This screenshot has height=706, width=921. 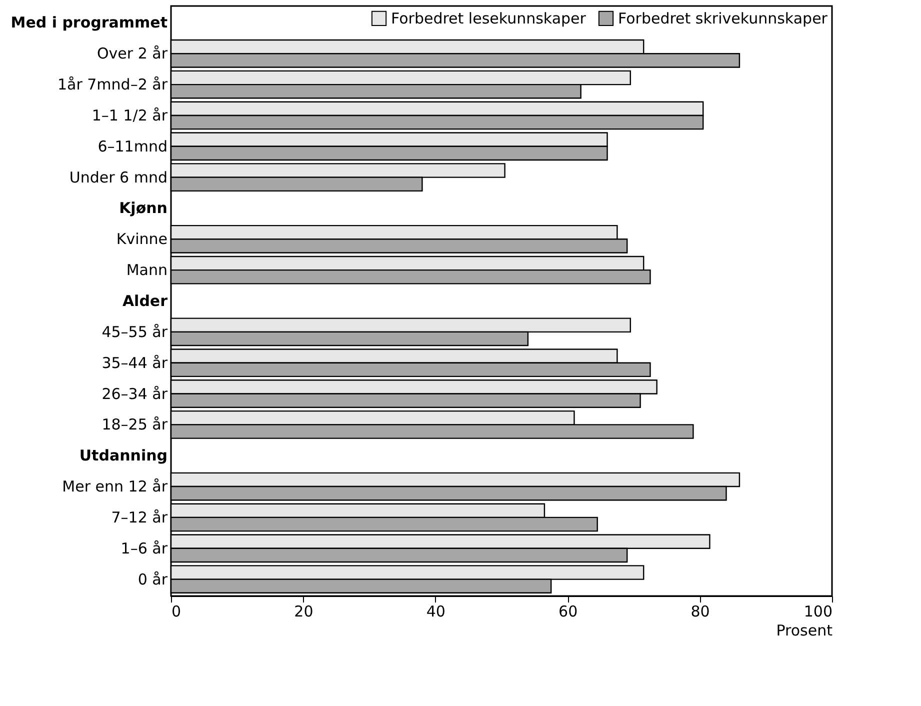 I want to click on y-tick-label: Kjønn, so click(x=143, y=208).